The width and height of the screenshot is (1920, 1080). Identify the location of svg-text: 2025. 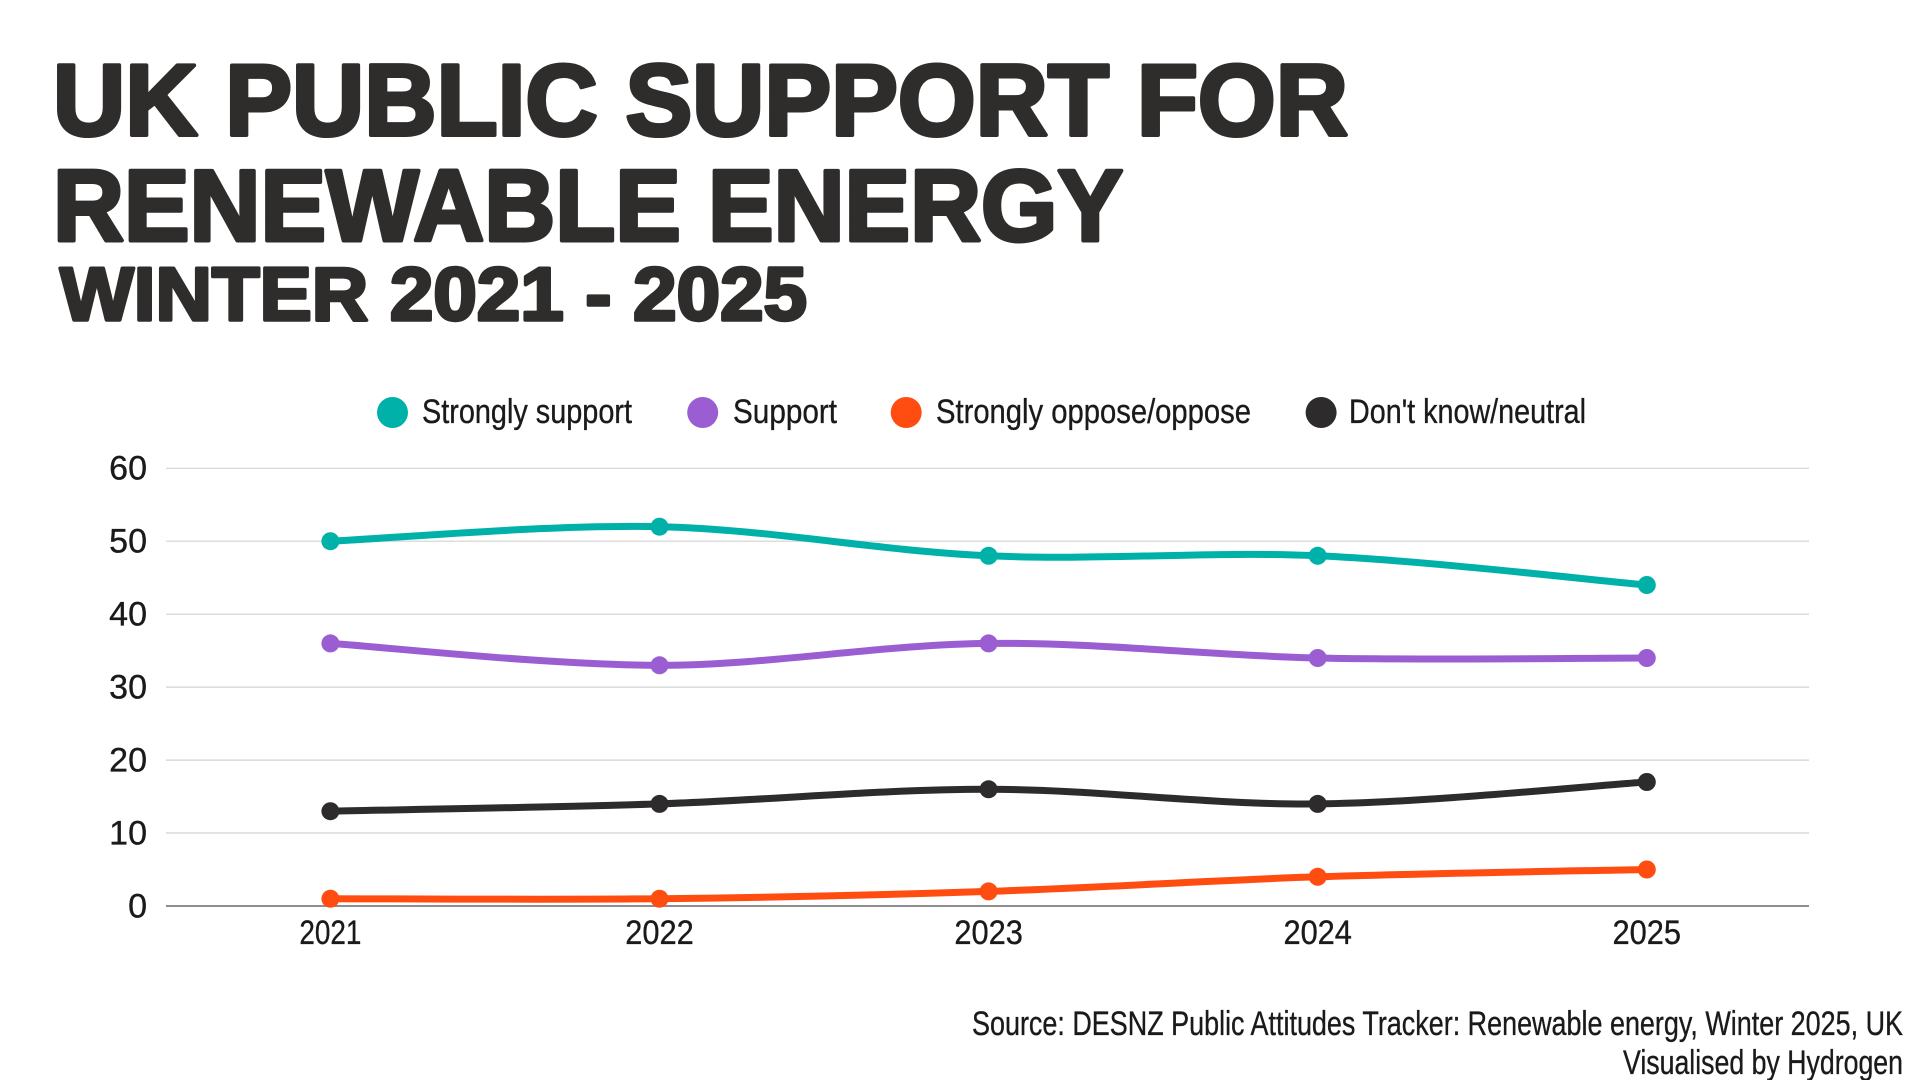
(1647, 933).